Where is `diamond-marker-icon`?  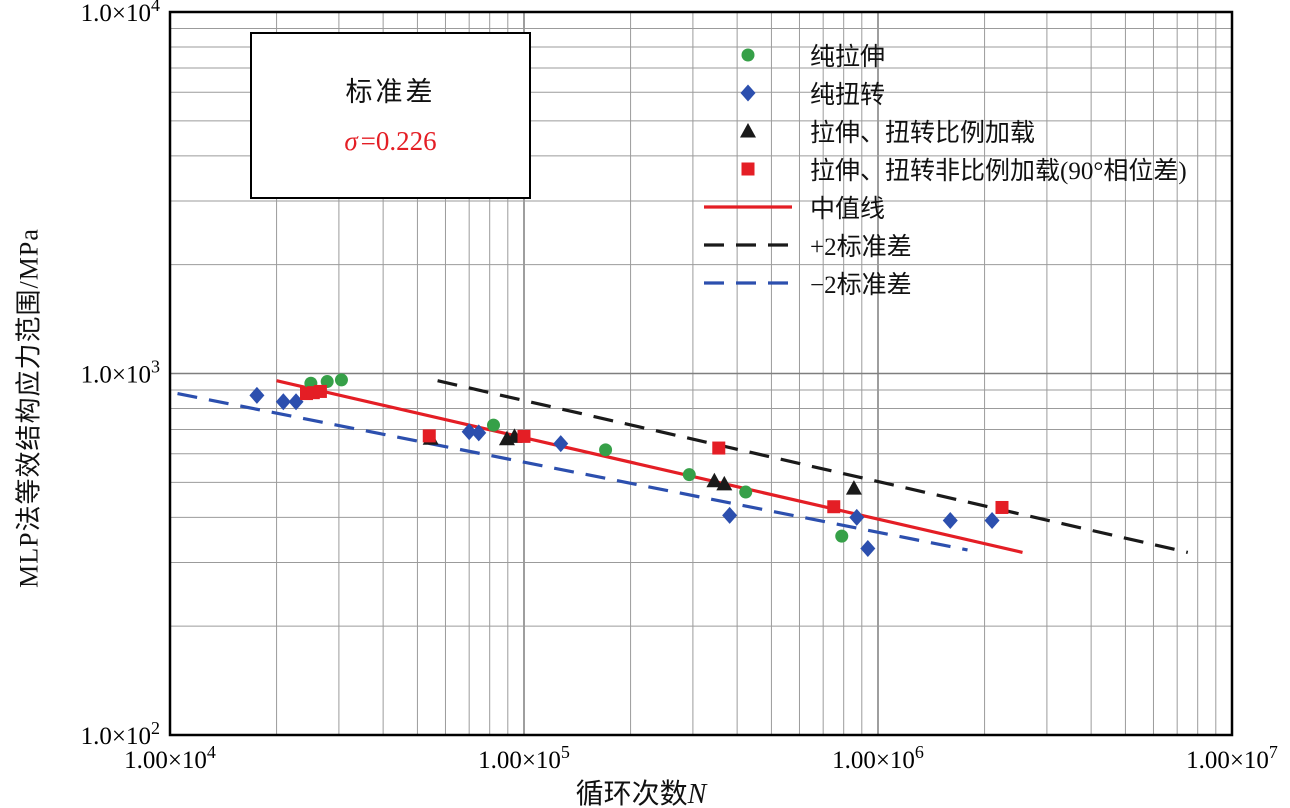
diamond-marker-icon is located at coordinates (748, 93).